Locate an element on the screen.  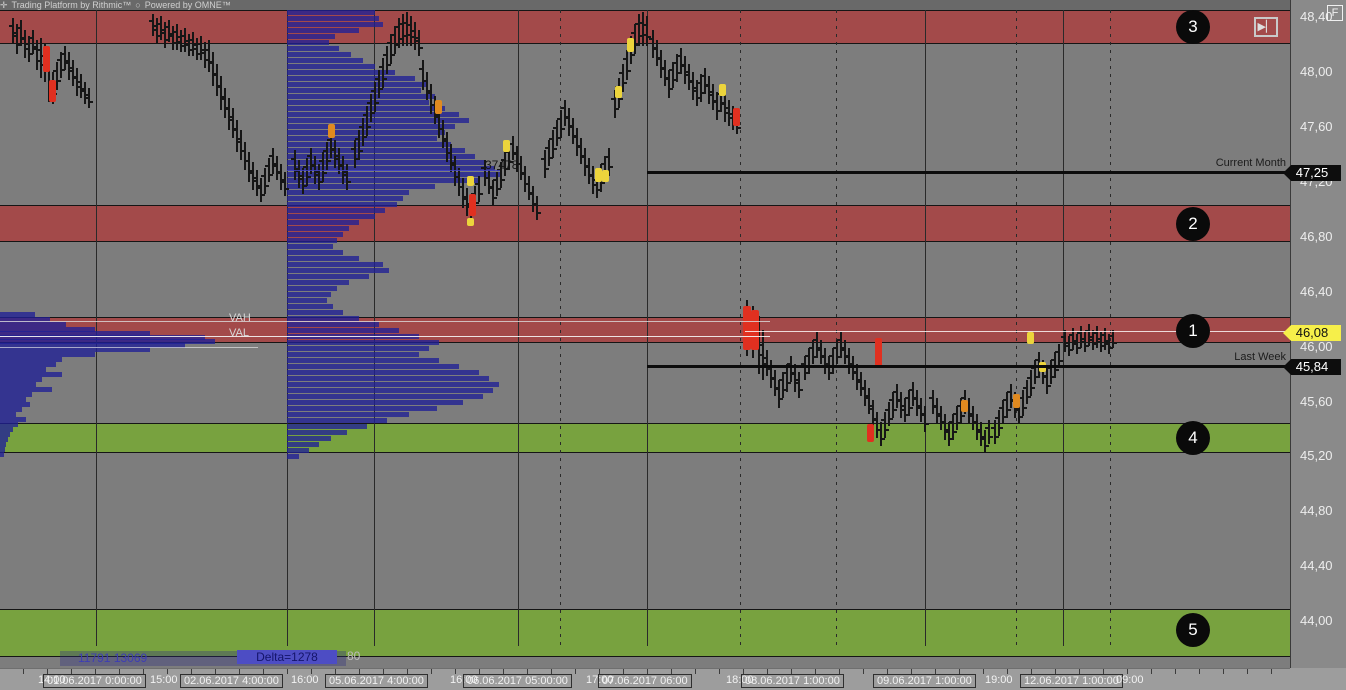
session-line is located at coordinates (925, 328).